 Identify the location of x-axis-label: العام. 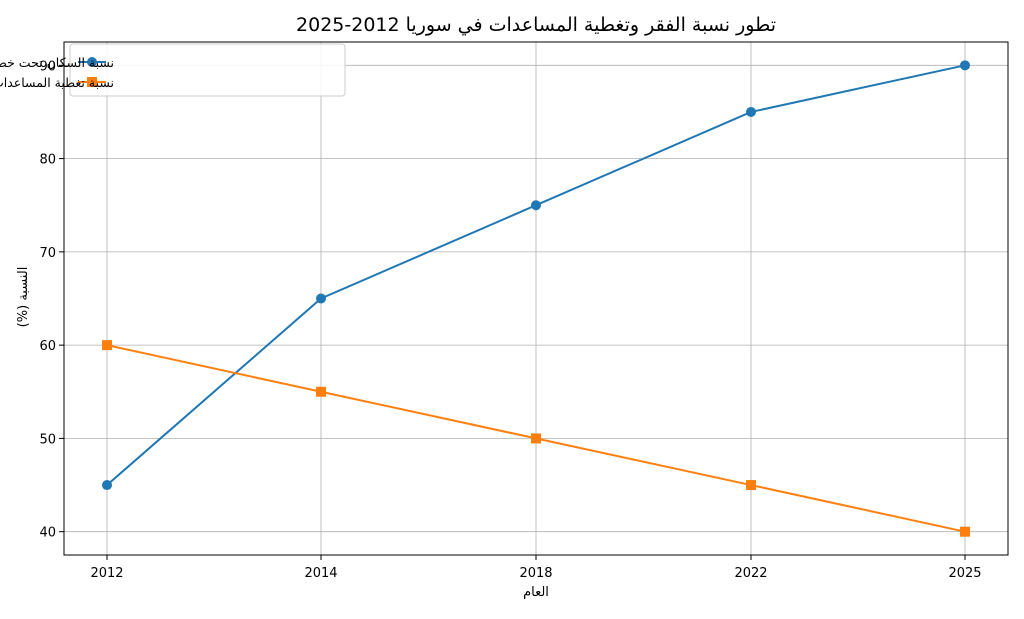
(536, 592).